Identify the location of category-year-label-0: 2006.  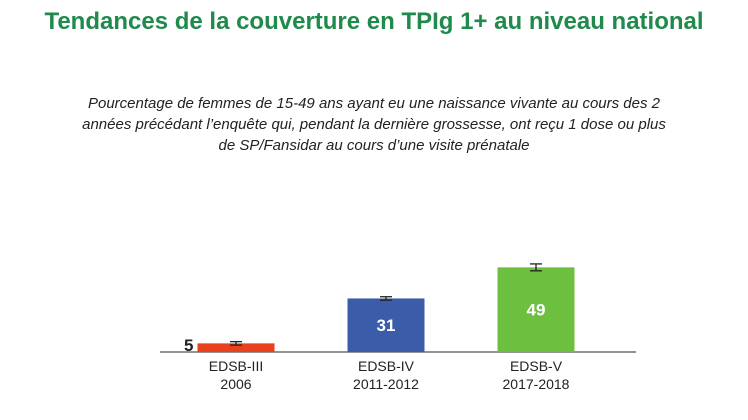
(235, 384).